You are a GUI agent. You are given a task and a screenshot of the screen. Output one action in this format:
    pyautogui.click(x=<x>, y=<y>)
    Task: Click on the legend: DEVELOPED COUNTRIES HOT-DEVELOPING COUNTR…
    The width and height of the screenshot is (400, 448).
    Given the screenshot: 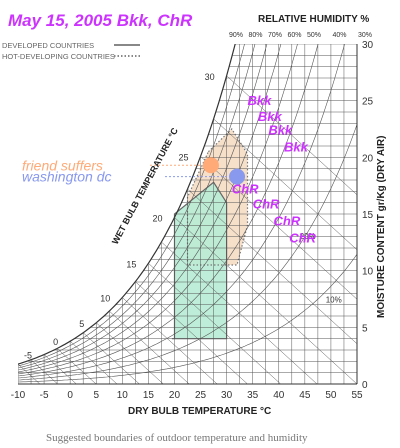 What is the action you would take?
    pyautogui.click(x=71, y=51)
    